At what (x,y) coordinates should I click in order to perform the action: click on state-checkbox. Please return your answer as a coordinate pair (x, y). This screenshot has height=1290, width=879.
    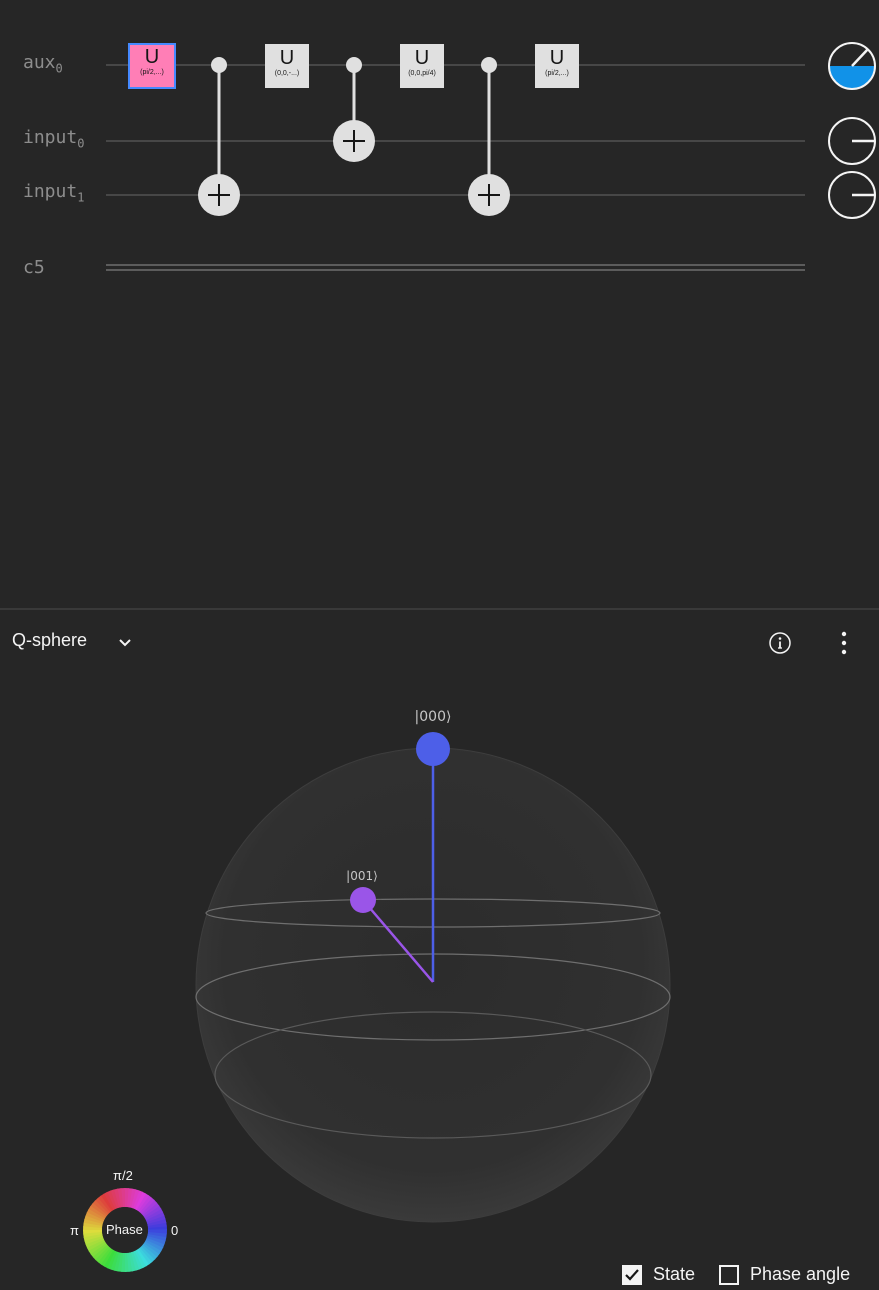
    Looking at the image, I should click on (632, 1275).